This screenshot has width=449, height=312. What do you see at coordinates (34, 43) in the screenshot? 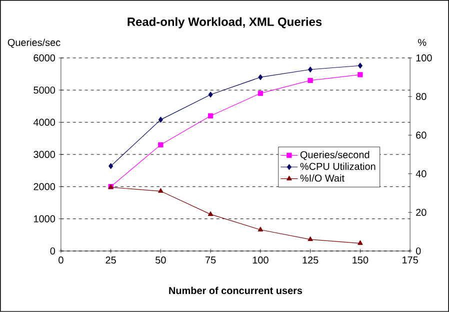
I see `y-axis-title: Queries/sec` at bounding box center [34, 43].